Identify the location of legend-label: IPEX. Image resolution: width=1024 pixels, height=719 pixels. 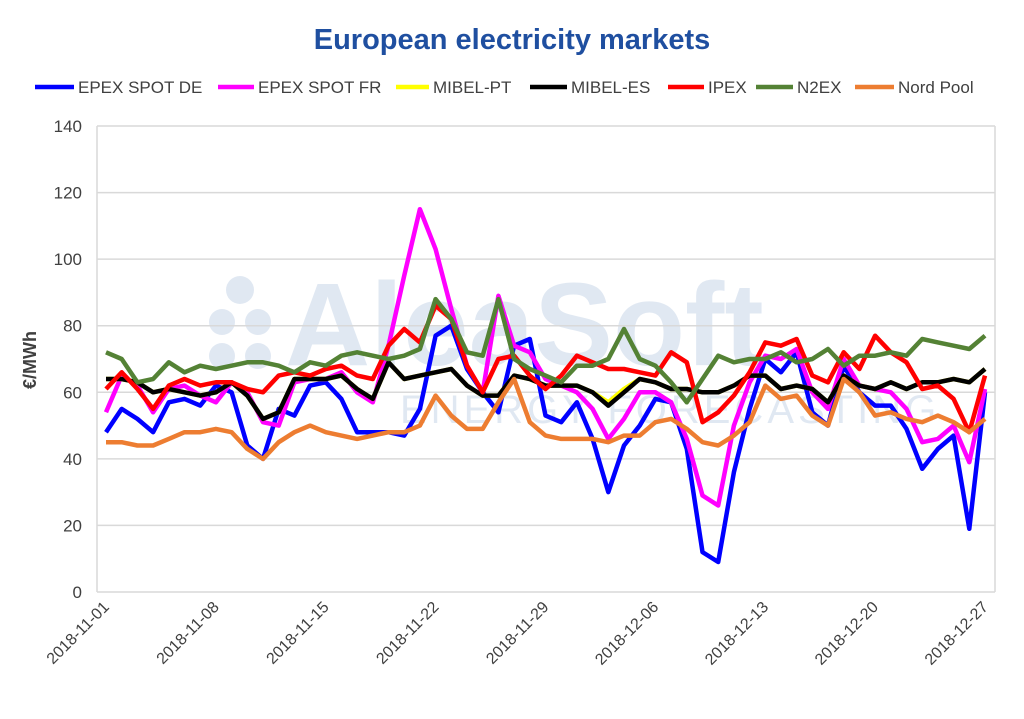
(727, 87).